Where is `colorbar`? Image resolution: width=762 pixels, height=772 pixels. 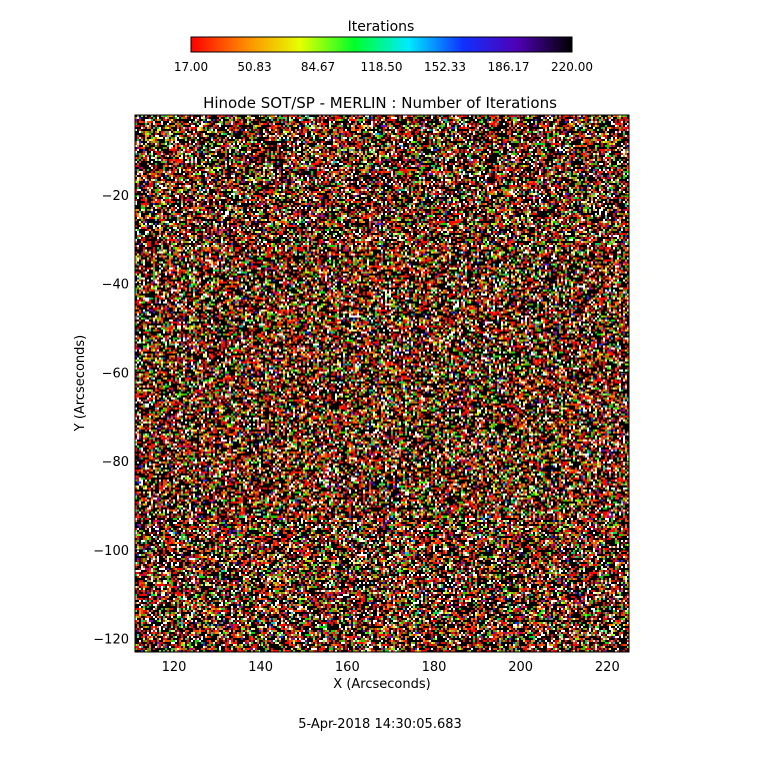 colorbar is located at coordinates (381, 44).